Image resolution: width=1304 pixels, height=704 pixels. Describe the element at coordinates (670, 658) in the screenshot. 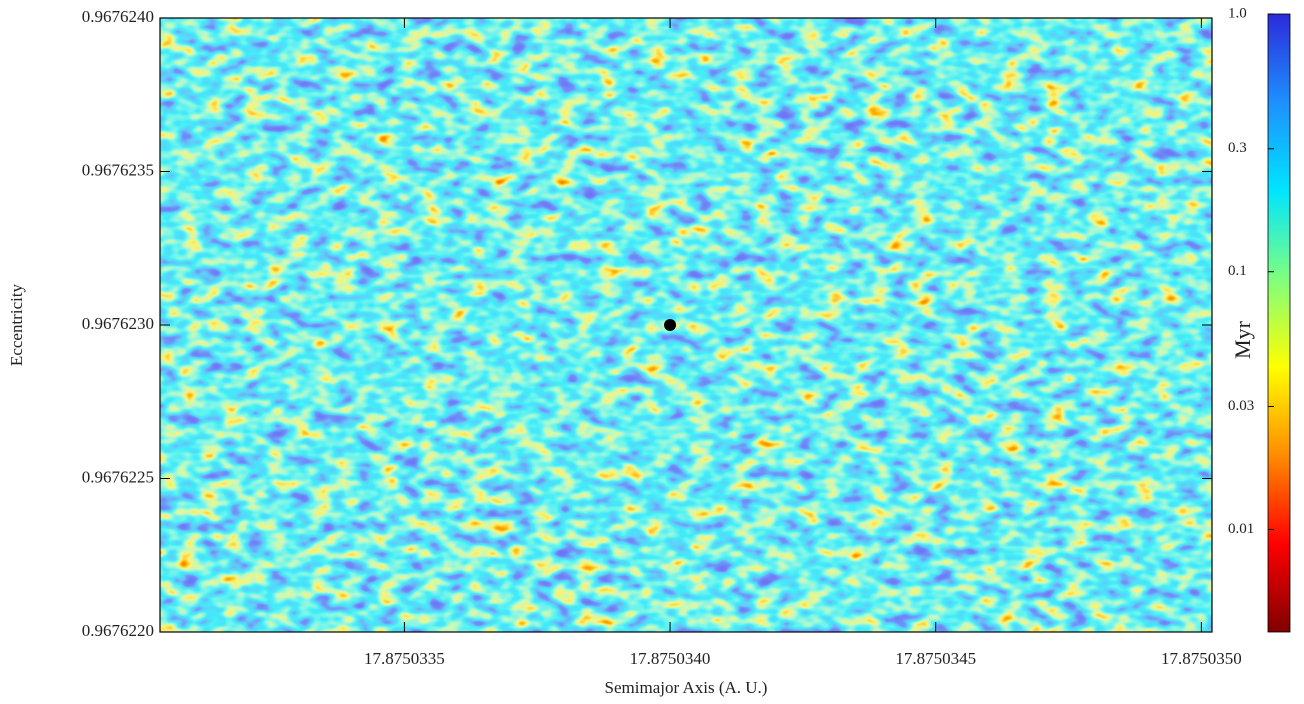

I see `x-tick-label: 17.8750340` at that location.